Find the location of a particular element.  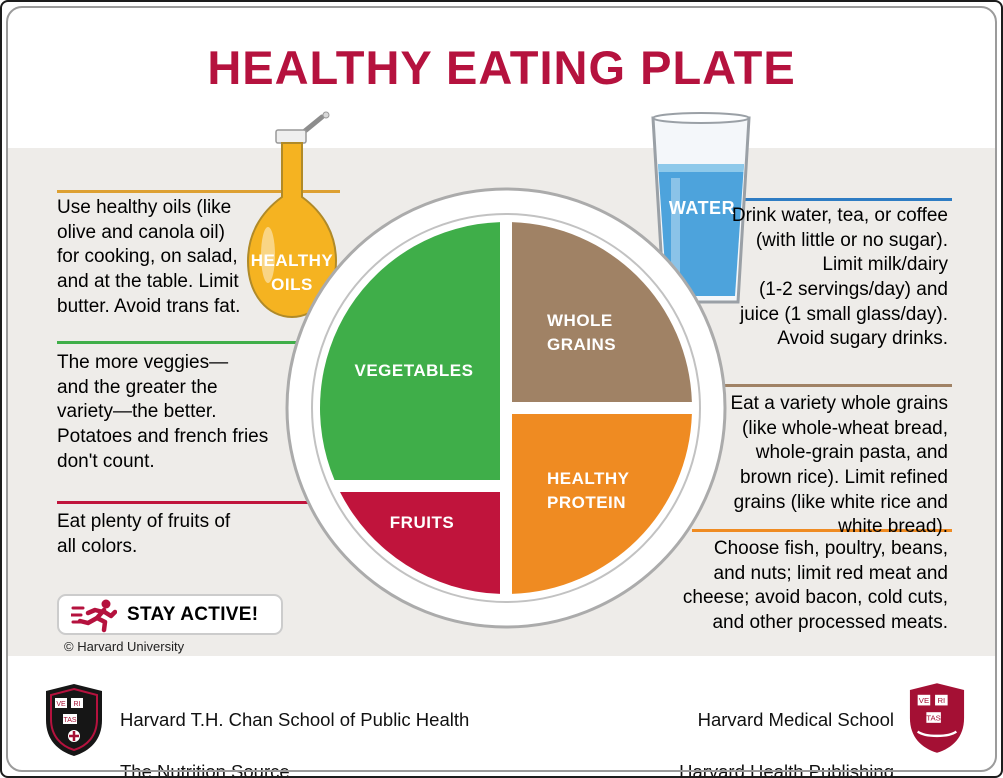

water-fill is located at coordinates (701, 230).